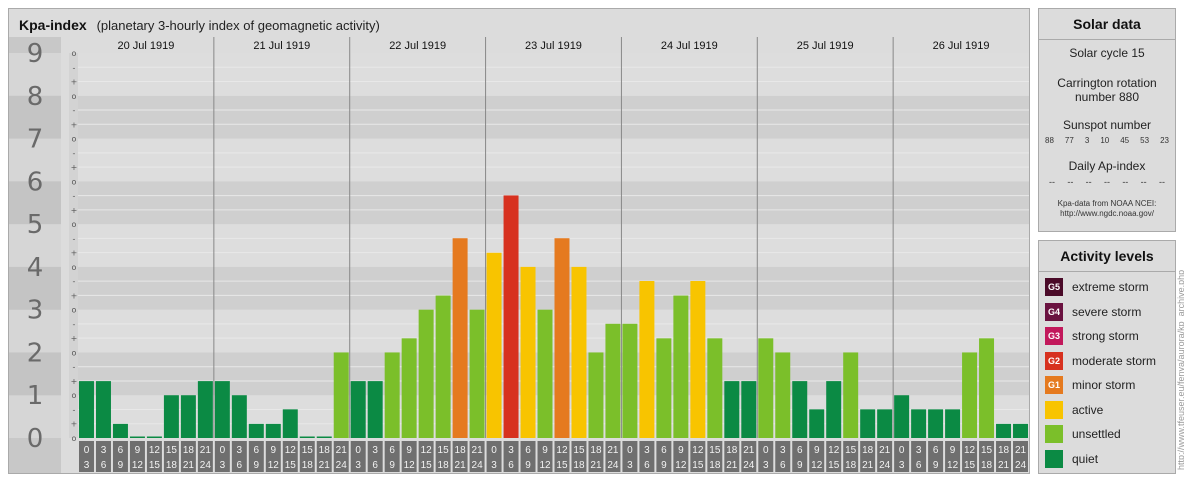  I want to click on legend-item-unsettled: unsettled, so click(1107, 434).